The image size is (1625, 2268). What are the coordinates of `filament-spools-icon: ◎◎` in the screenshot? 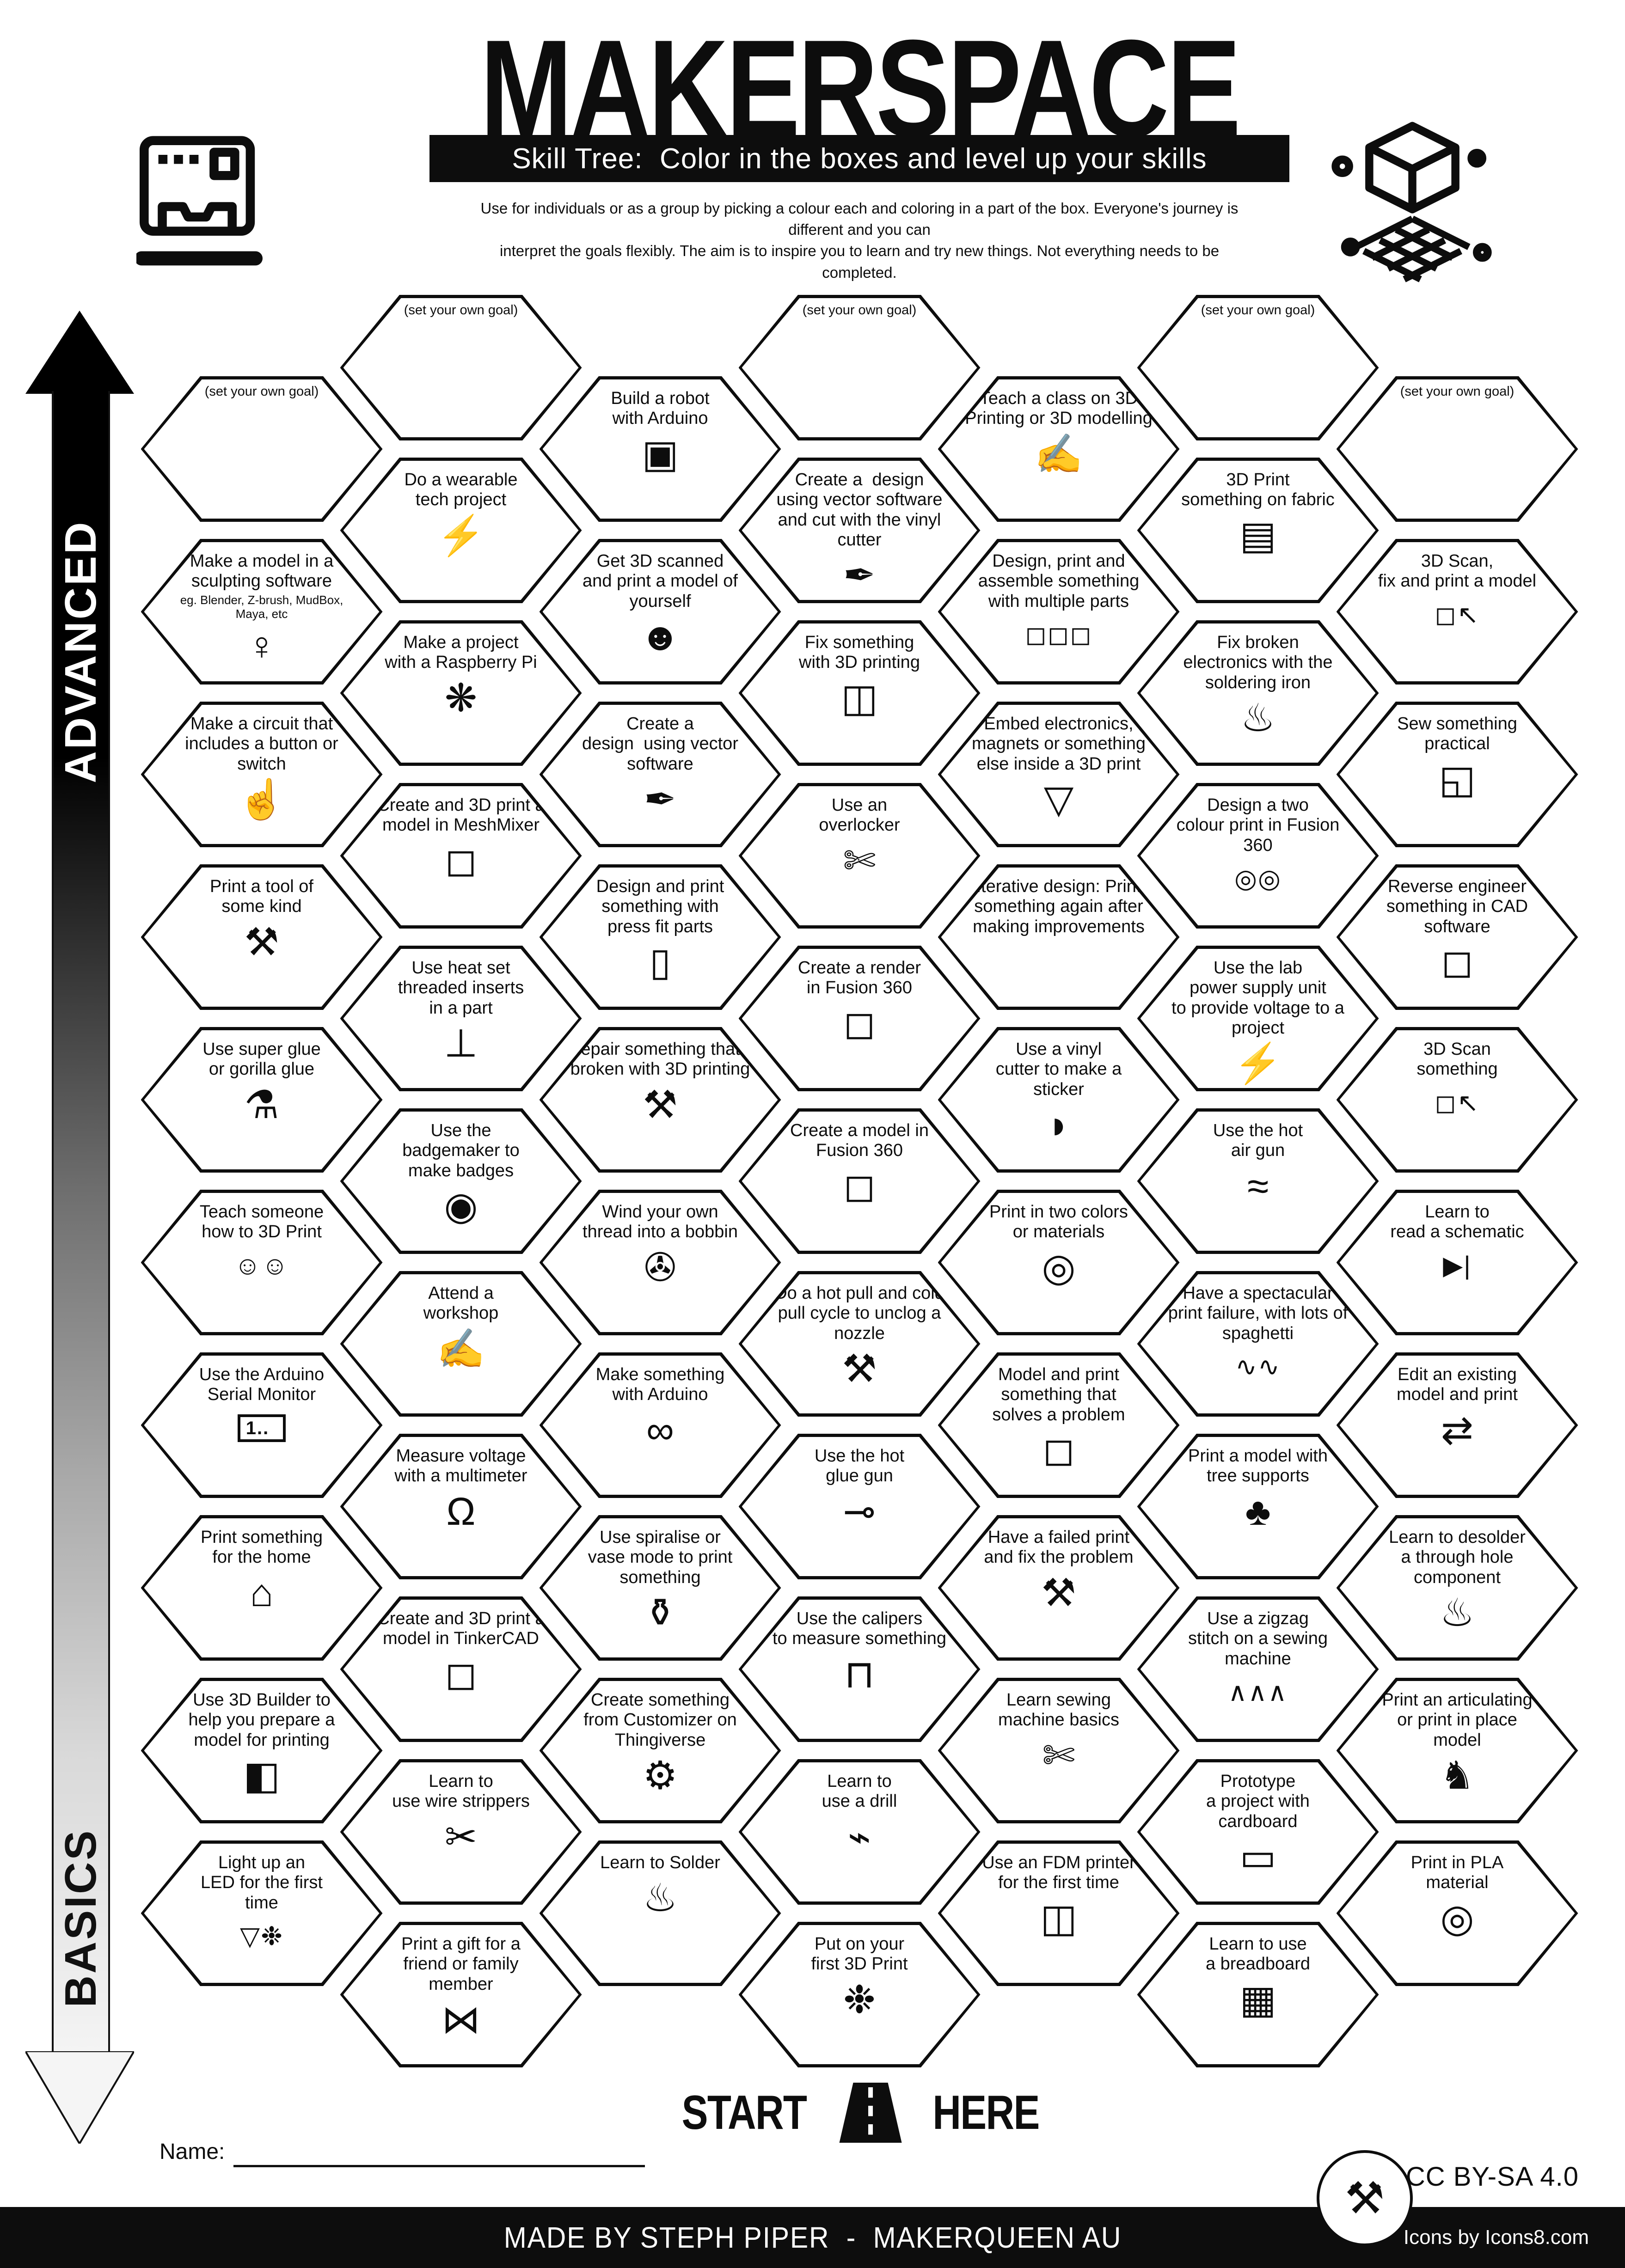 It's located at (1258, 878).